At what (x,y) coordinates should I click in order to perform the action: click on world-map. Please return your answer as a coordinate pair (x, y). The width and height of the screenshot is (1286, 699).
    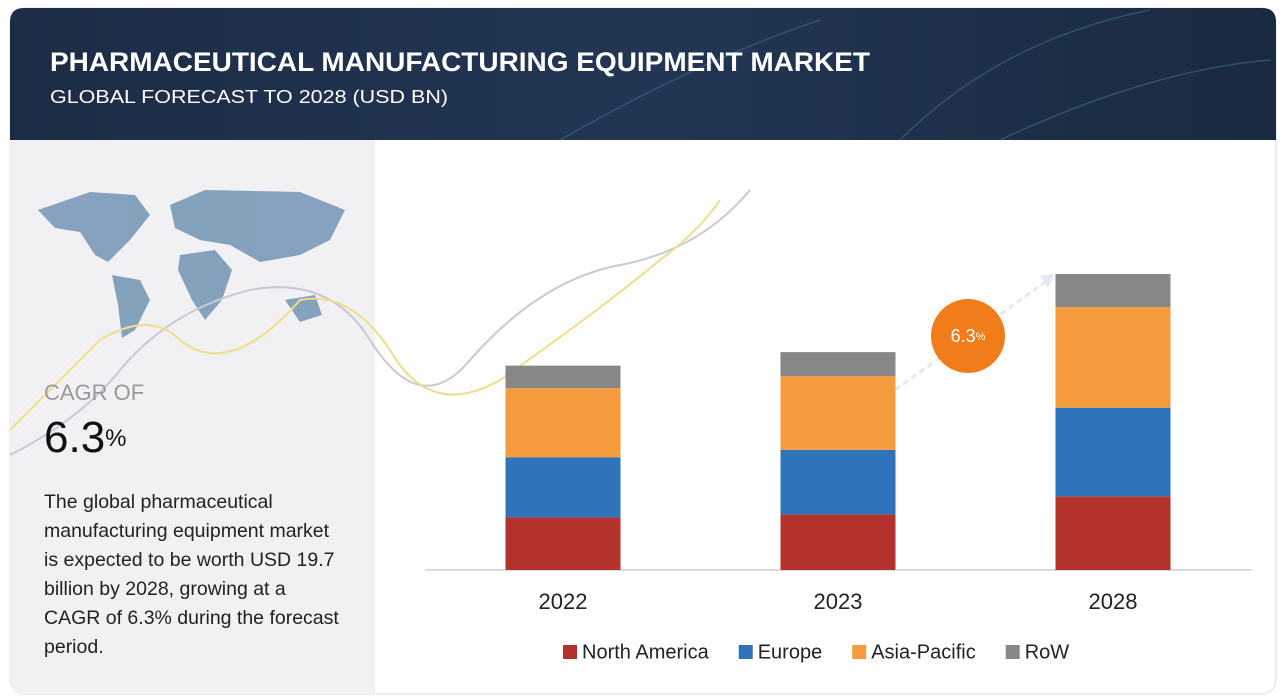
    Looking at the image, I should click on (191, 264).